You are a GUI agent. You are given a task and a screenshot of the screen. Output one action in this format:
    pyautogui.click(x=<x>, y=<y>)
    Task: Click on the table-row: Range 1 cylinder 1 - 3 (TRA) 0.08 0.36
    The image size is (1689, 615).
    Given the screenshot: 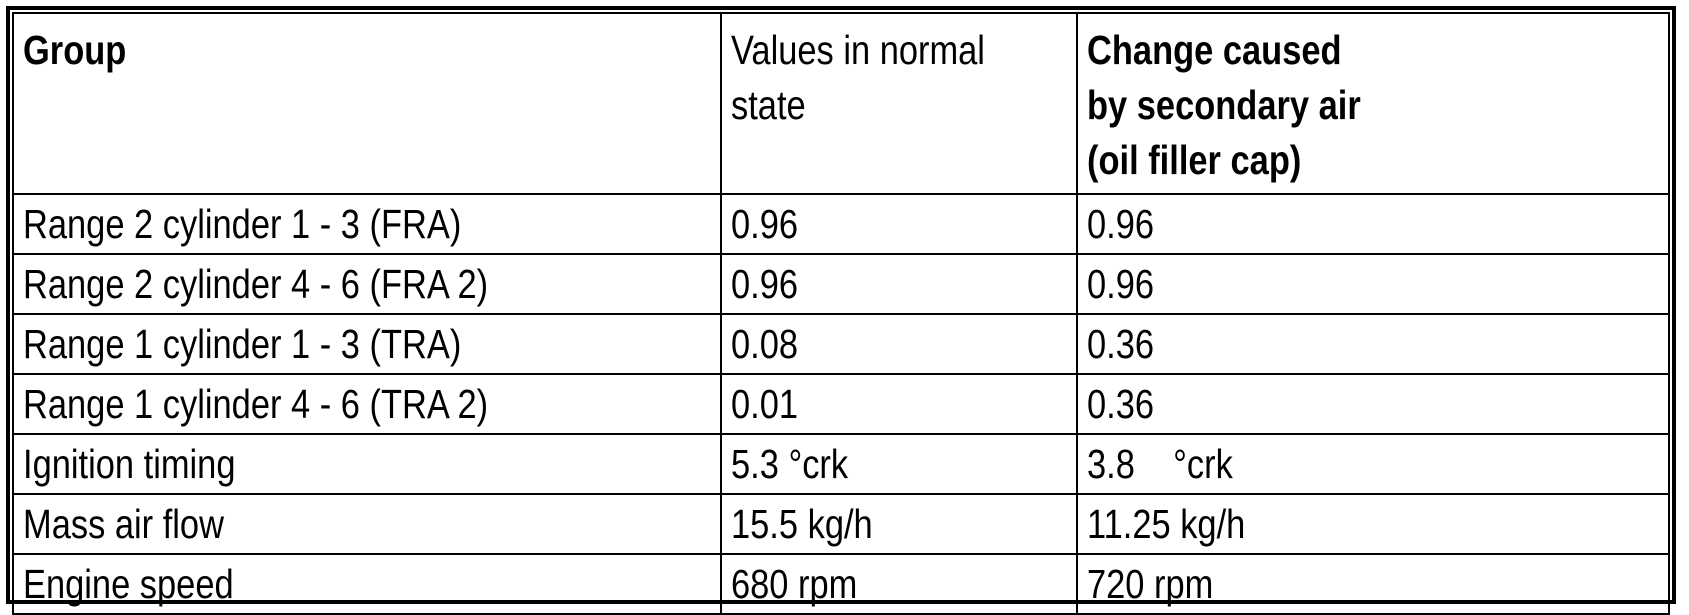 What is the action you would take?
    pyautogui.click(x=841, y=344)
    